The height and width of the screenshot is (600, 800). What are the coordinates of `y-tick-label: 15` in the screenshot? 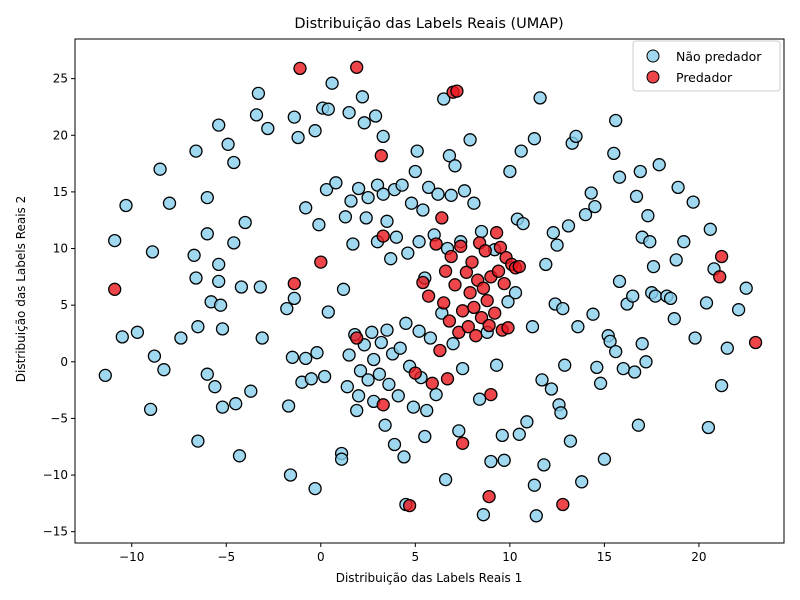 It's located at (60, 192).